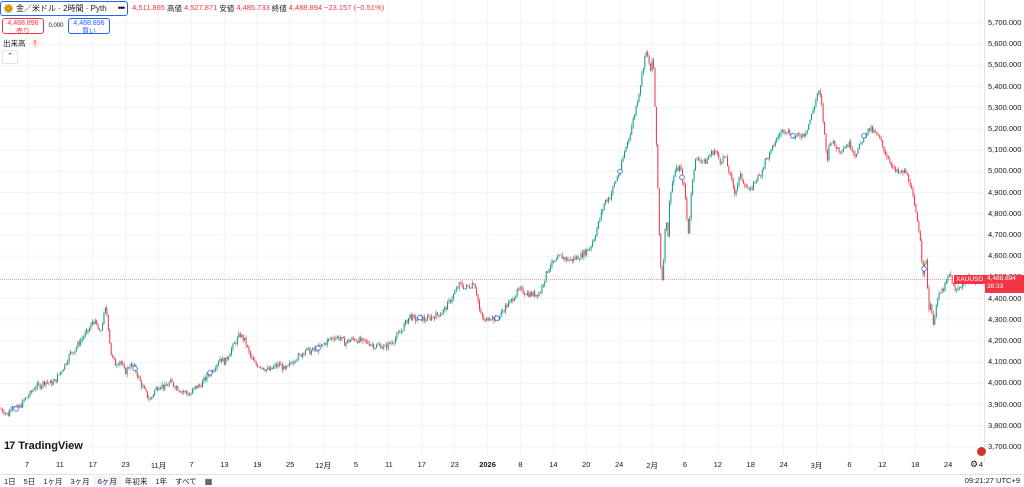 This screenshot has height=487, width=1024. What do you see at coordinates (750, 464) in the screenshot?
I see `time-tick: 18` at bounding box center [750, 464].